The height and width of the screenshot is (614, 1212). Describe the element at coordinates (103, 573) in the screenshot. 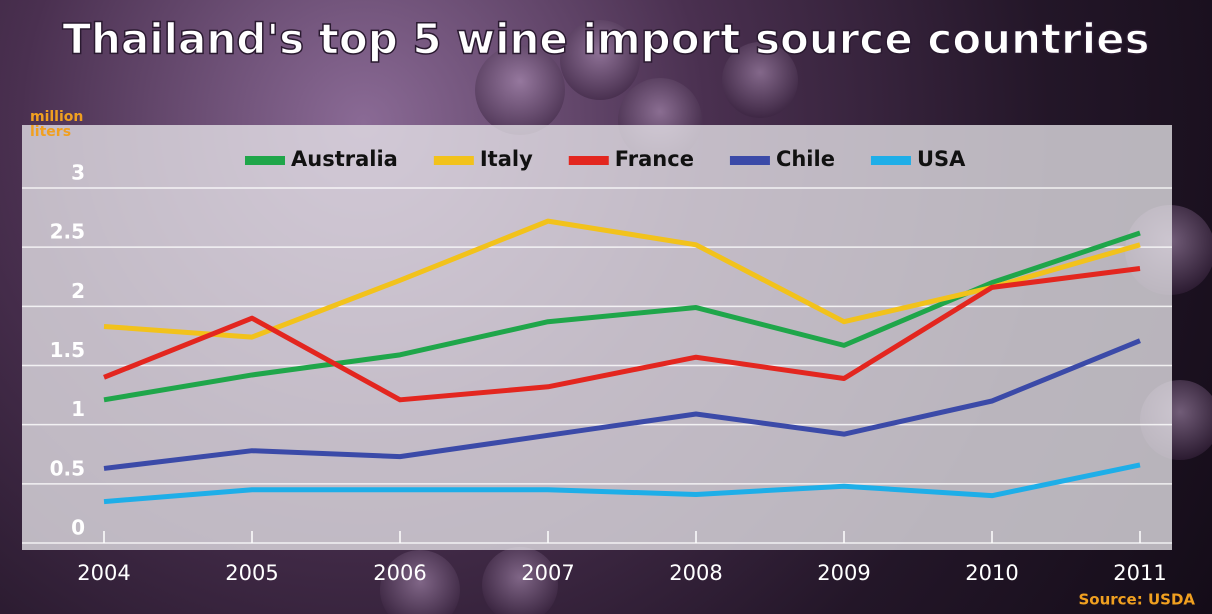

I see `x-tick-label: 2004` at that location.